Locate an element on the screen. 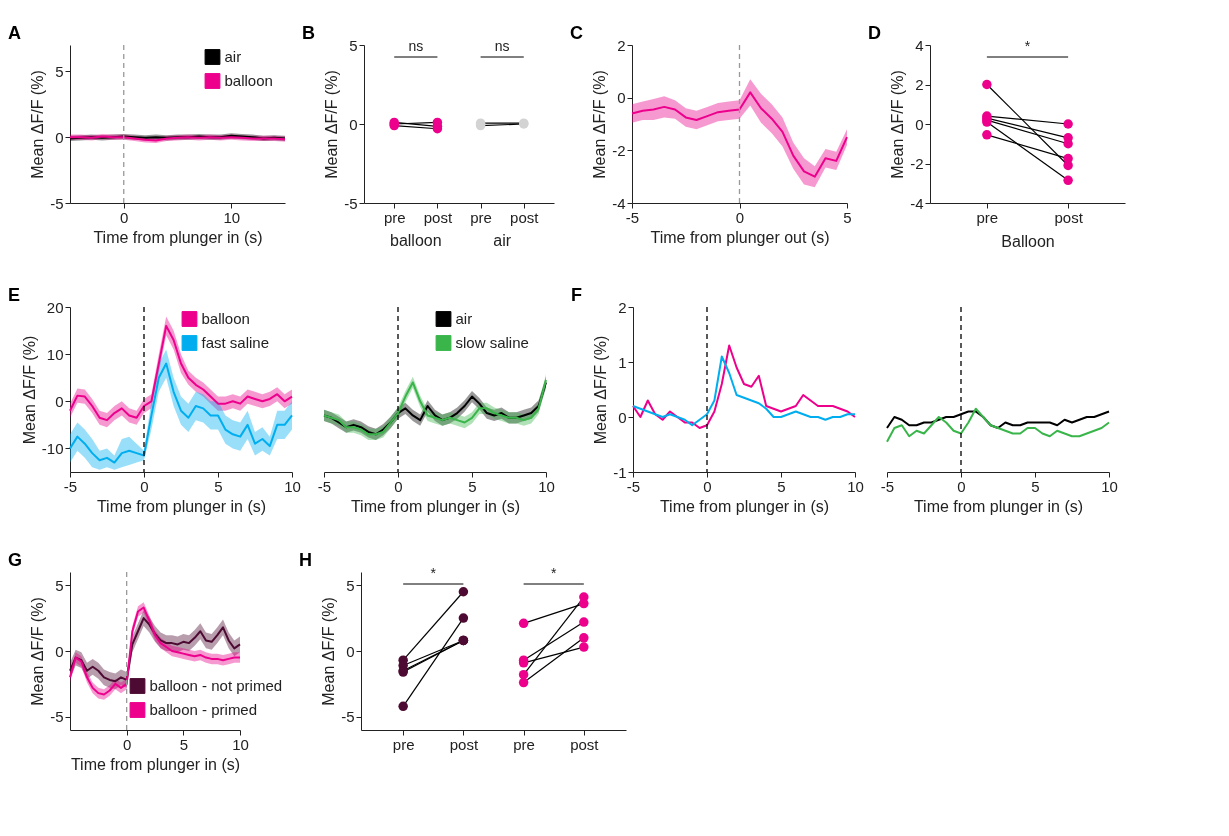  y-tick-label: 10 is located at coordinates (55, 354).